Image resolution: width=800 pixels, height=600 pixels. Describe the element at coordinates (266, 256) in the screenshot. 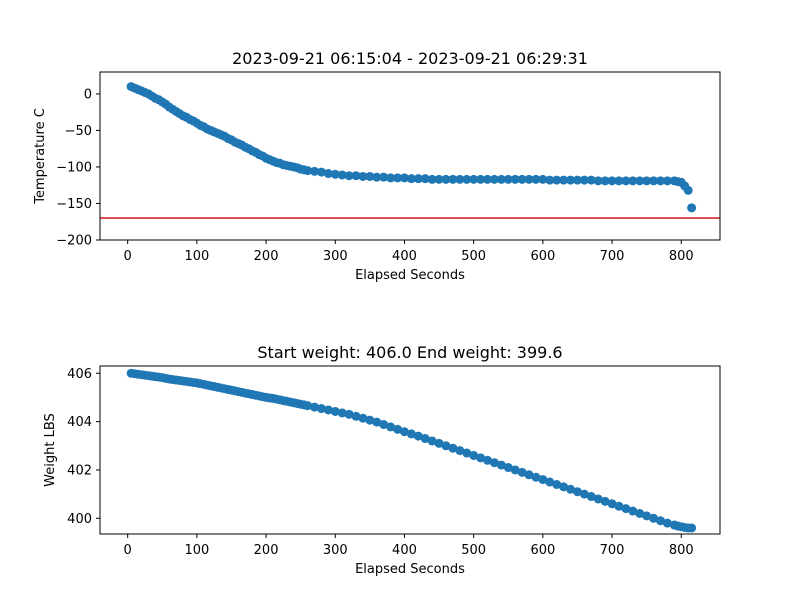

I see `x-tick-label: 200` at that location.